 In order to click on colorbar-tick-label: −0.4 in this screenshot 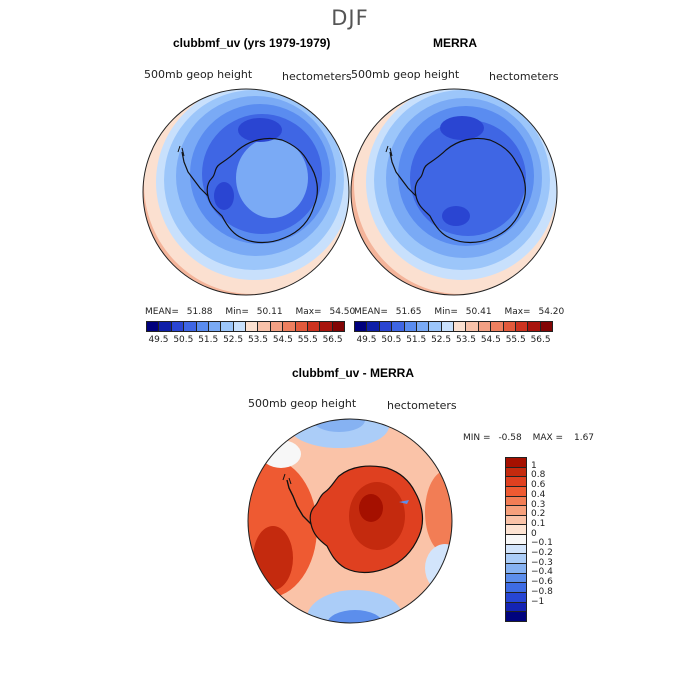, I will do `click(542, 572)`.